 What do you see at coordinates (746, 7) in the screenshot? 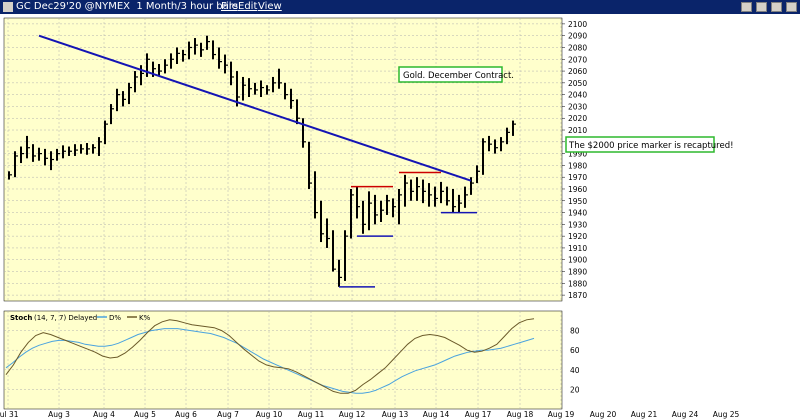
I see `restore-button` at bounding box center [746, 7].